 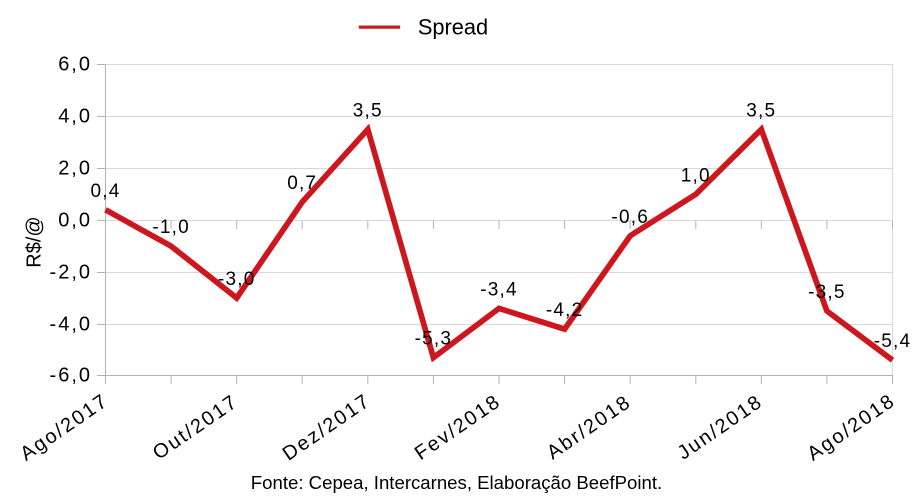 What do you see at coordinates (827, 292) in the screenshot?
I see `svg-text: -3,5` at bounding box center [827, 292].